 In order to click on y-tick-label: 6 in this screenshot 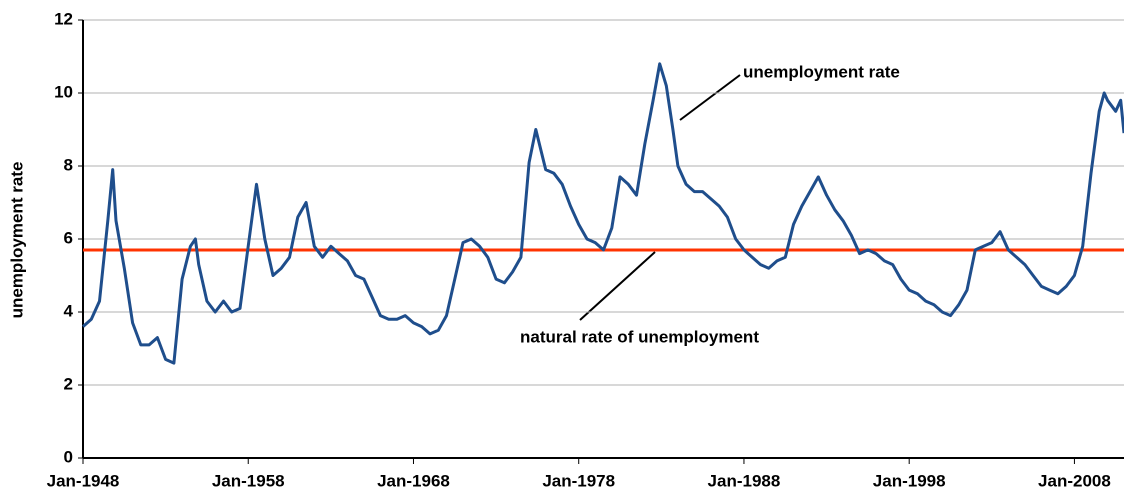, I will do `click(68, 237)`.